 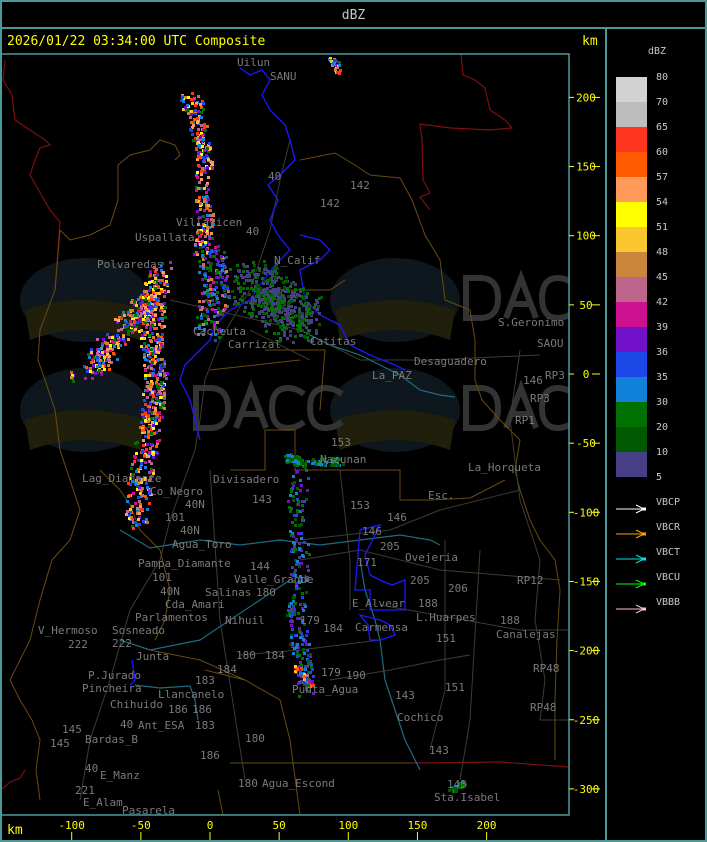 What do you see at coordinates (585, 305) in the screenshot?
I see `y-tick-label: 50` at bounding box center [585, 305].